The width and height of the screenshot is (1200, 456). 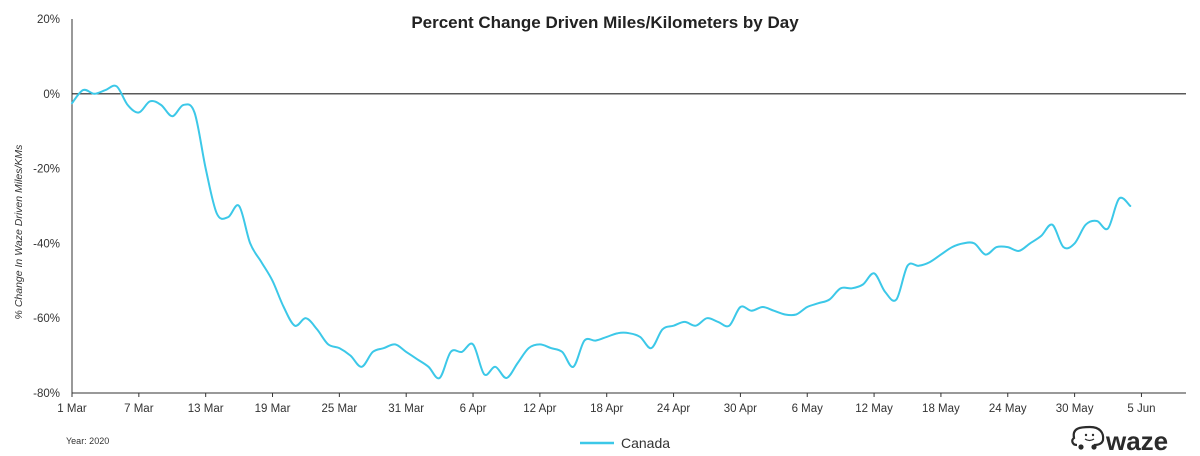 What do you see at coordinates (874, 409) in the screenshot?
I see `x-tick-label: 12 May` at bounding box center [874, 409].